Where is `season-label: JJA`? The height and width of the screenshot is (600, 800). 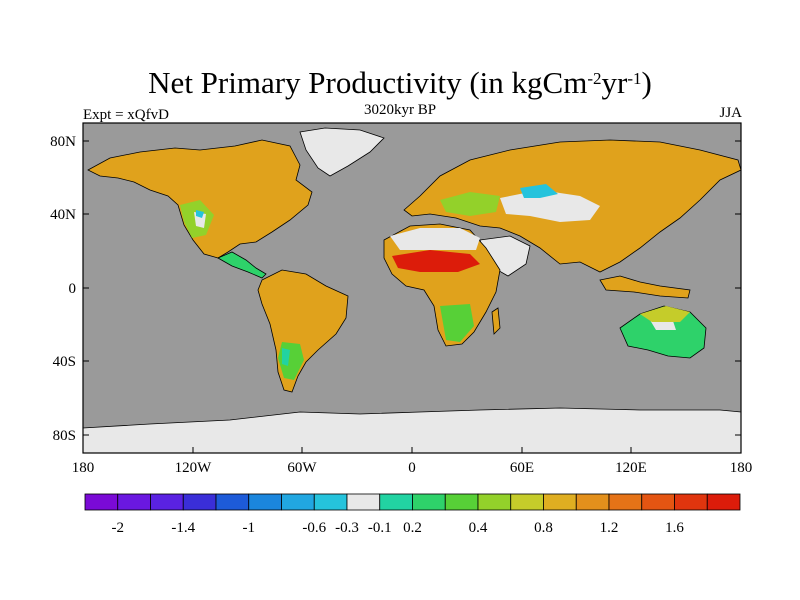 season-label: JJA is located at coordinates (730, 113).